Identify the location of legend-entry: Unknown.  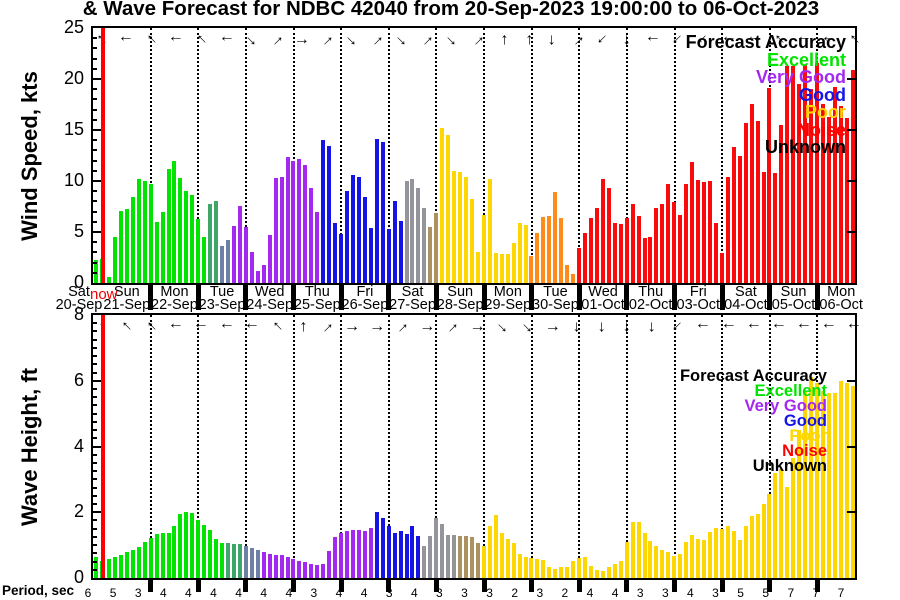
(789, 466).